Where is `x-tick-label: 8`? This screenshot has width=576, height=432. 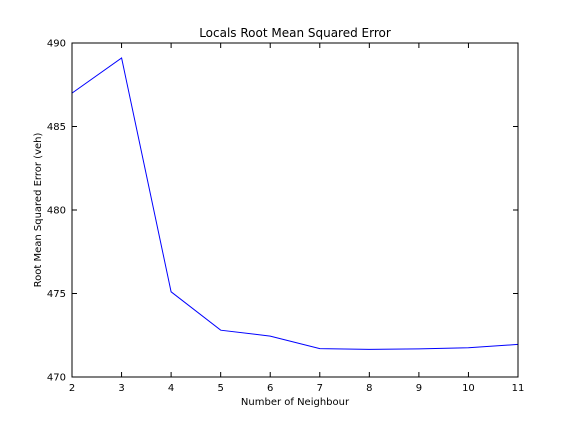
x-tick-label: 8 is located at coordinates (369, 388).